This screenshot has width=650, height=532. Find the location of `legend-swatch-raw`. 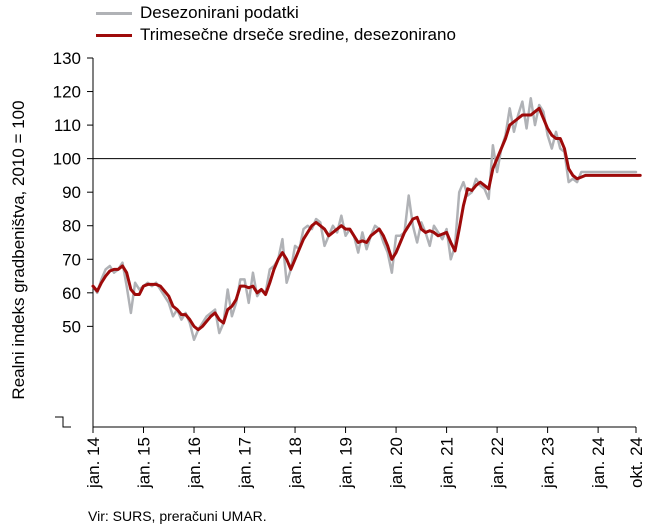

legend-swatch-raw is located at coordinates (114, 13).